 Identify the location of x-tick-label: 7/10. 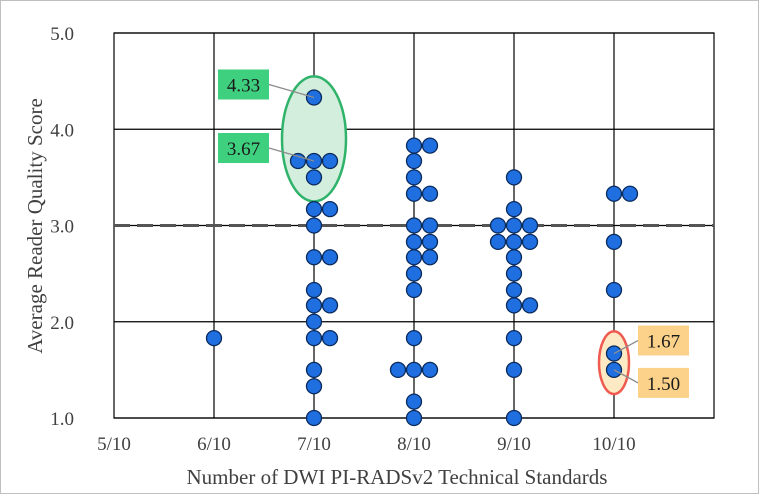
(314, 444).